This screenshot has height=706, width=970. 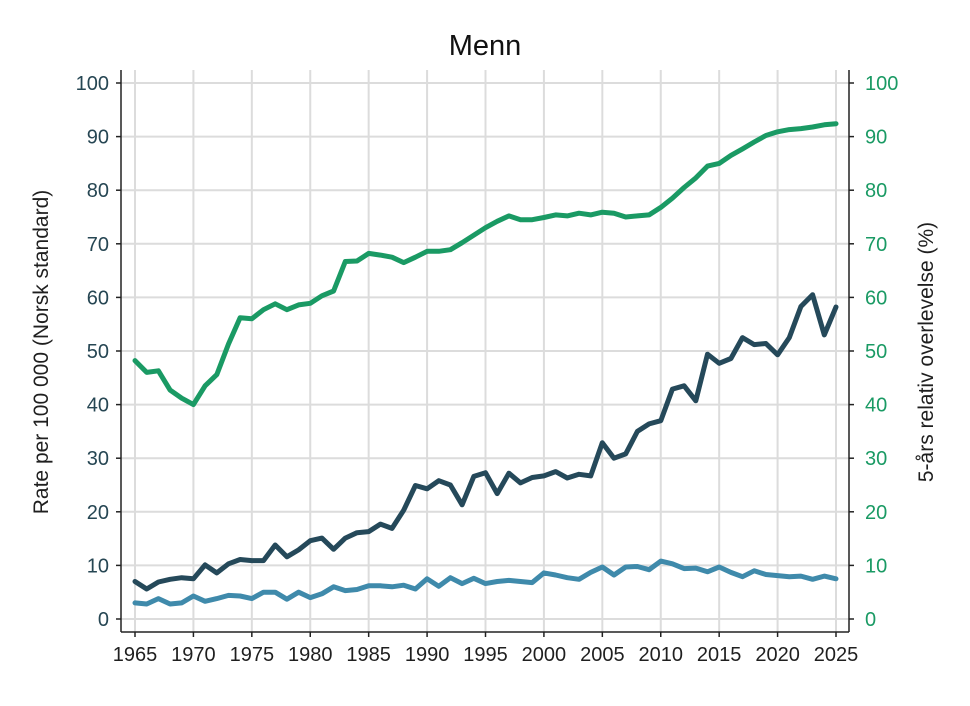 I want to click on x-tick-label: 2015, so click(x=719, y=655).